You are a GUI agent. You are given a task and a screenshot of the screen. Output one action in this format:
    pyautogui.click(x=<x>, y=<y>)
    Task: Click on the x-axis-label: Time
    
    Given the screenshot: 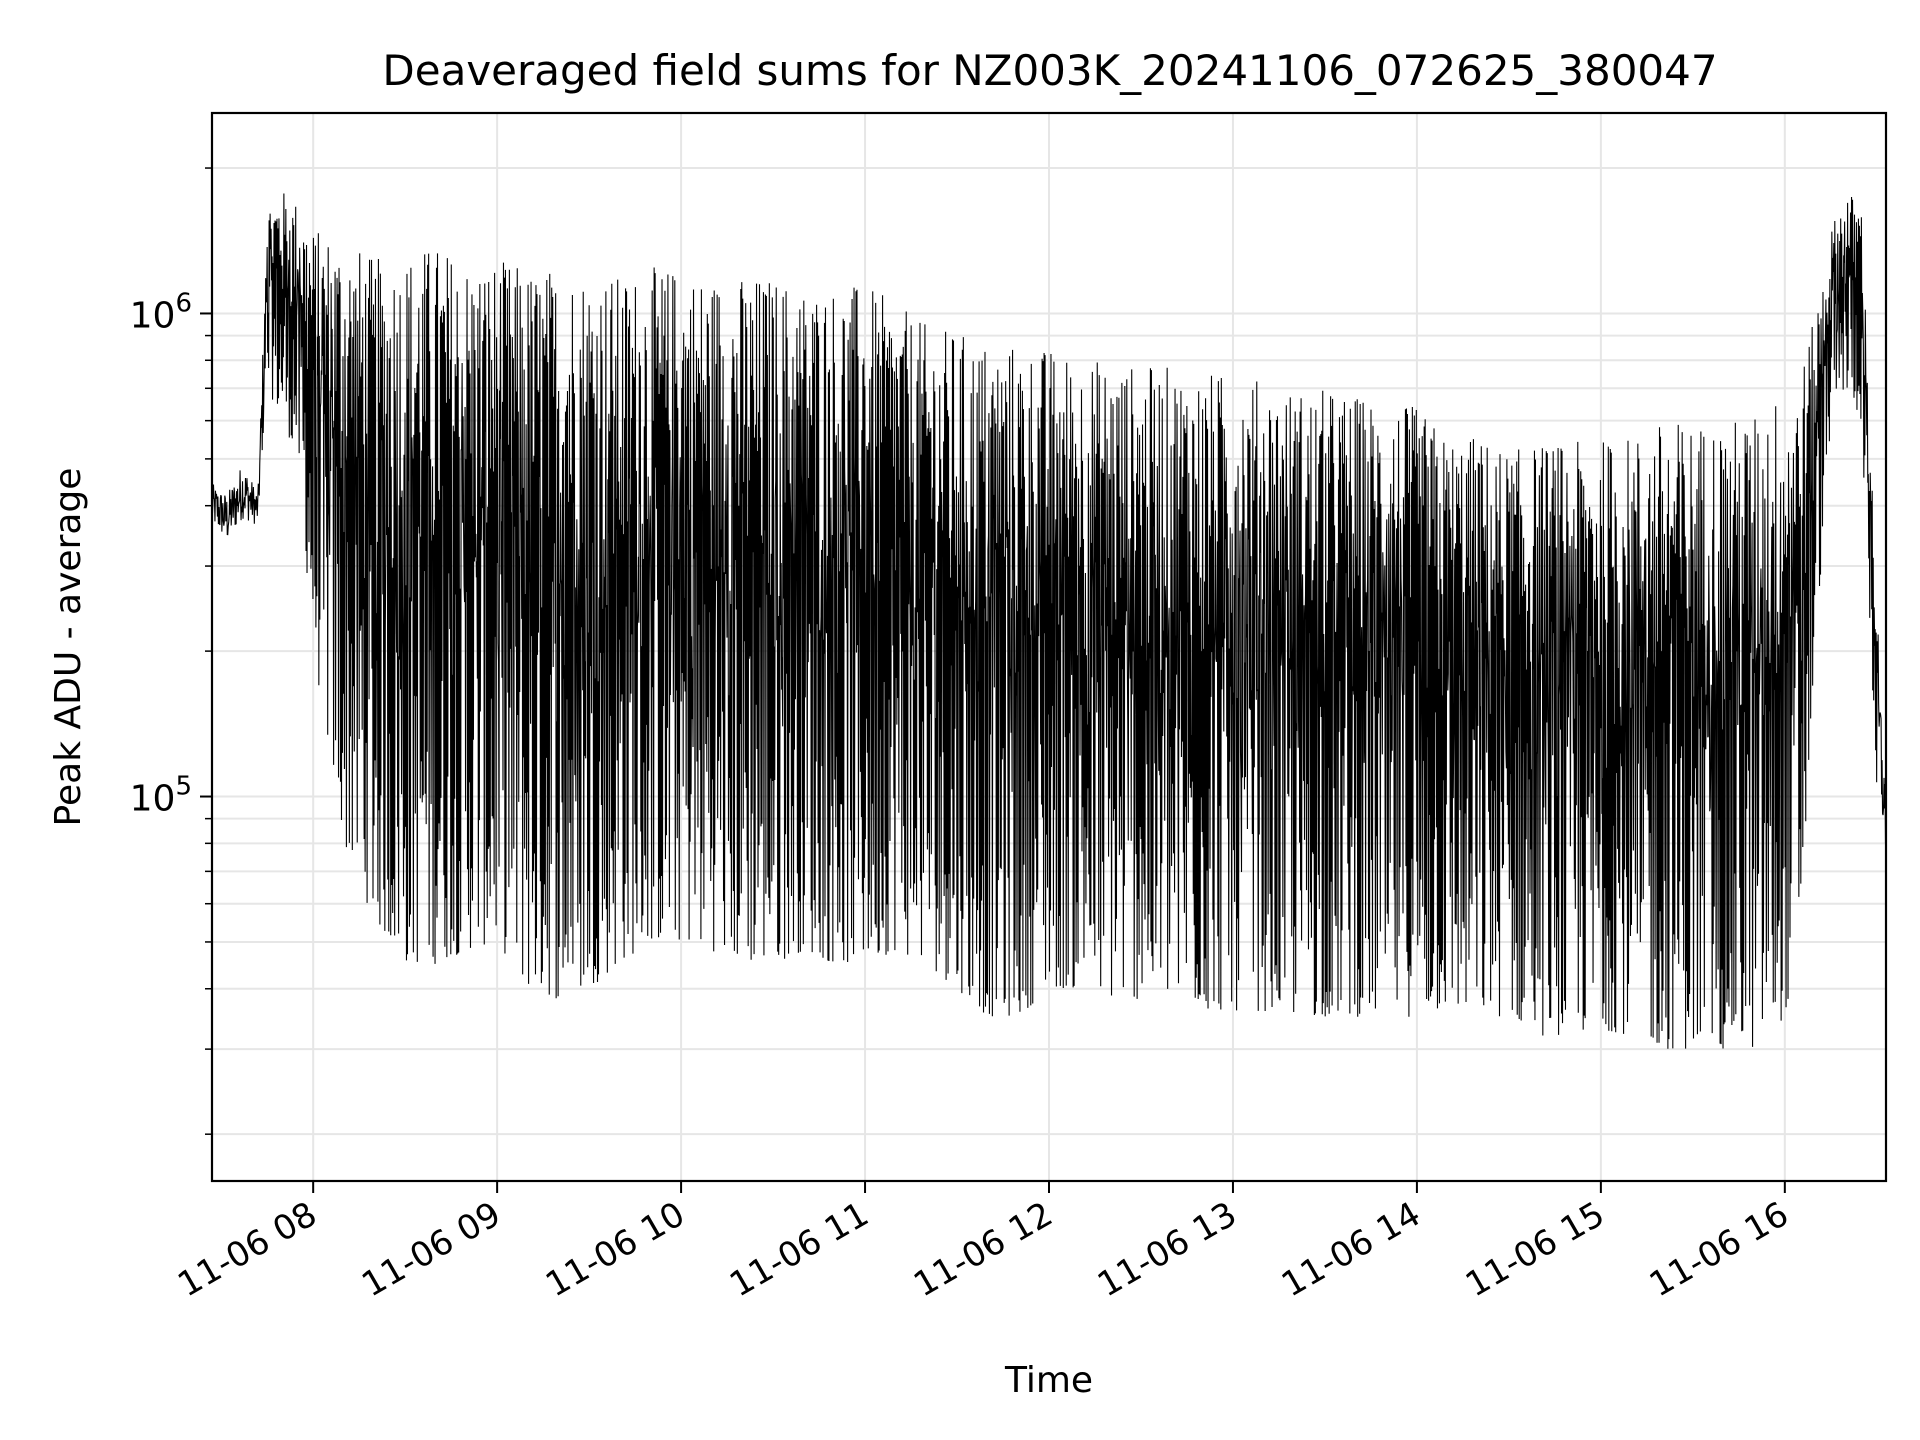 What is the action you would take?
    pyautogui.click(x=1048, y=1380)
    